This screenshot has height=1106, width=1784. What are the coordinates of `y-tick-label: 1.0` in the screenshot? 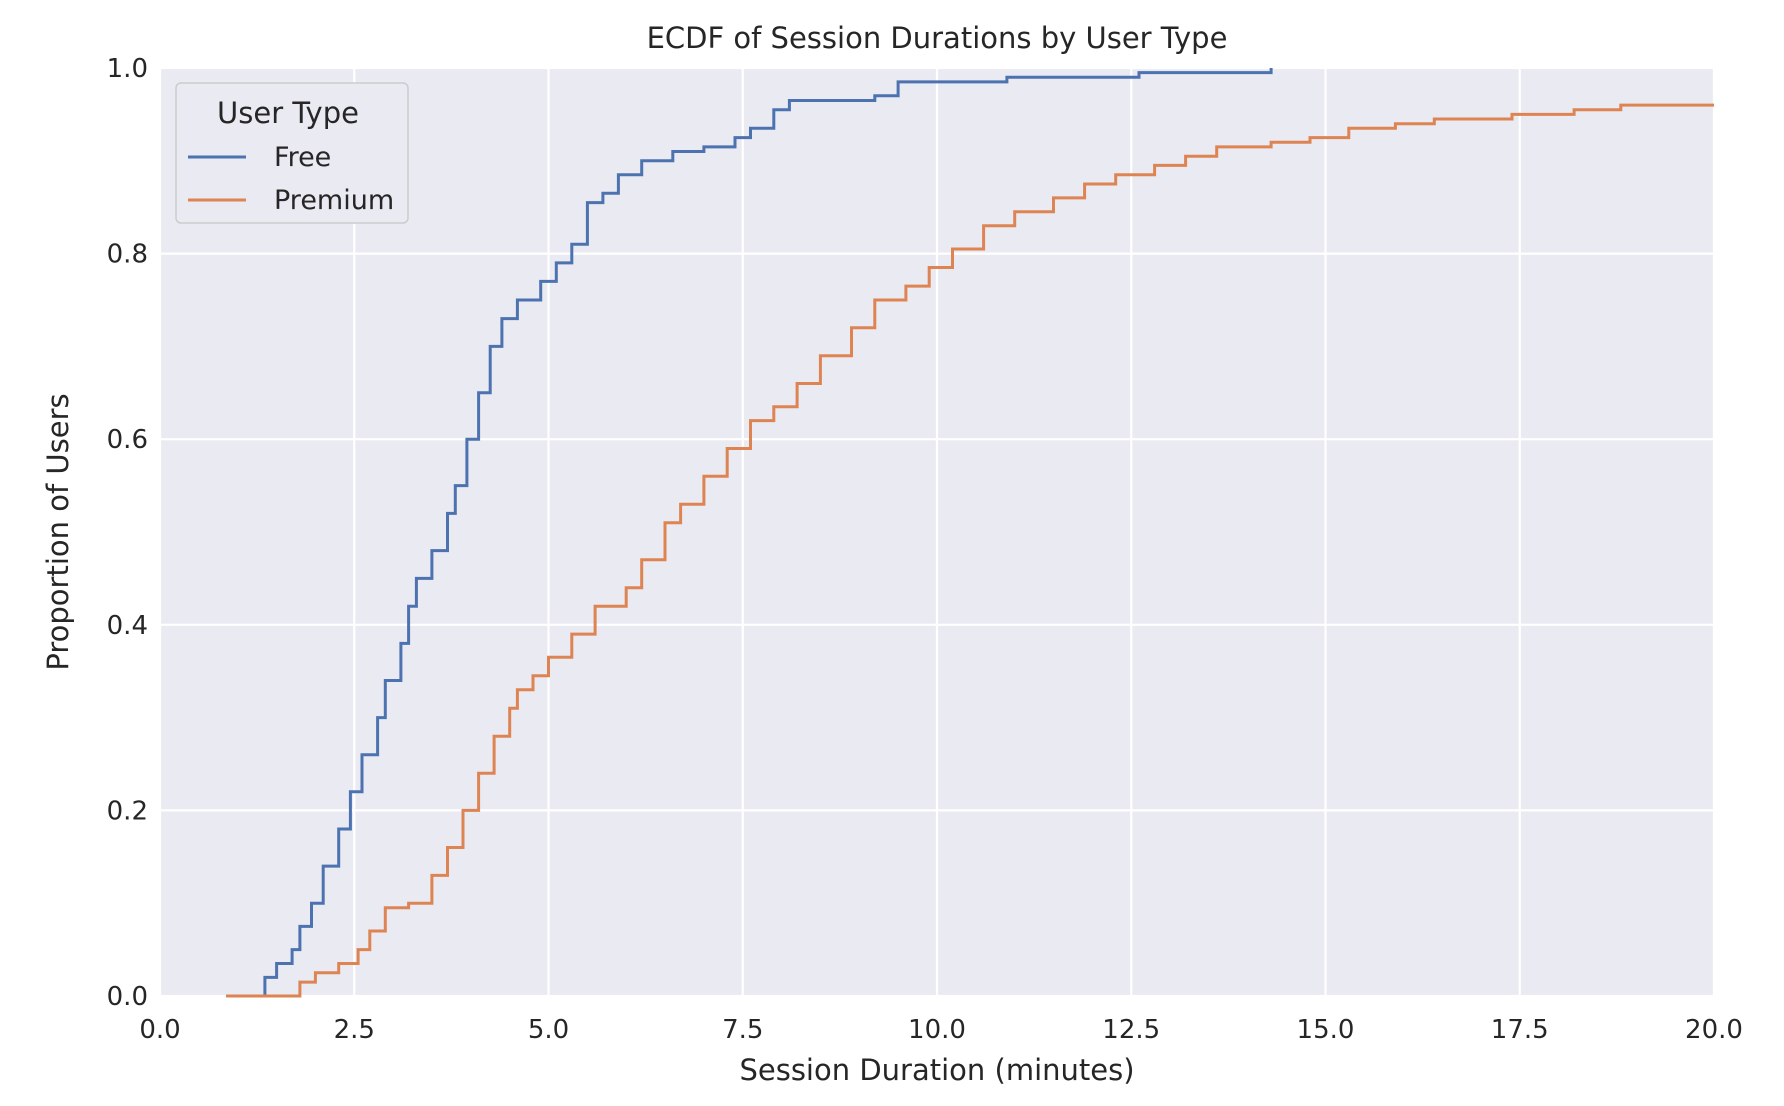 It's located at (127, 69).